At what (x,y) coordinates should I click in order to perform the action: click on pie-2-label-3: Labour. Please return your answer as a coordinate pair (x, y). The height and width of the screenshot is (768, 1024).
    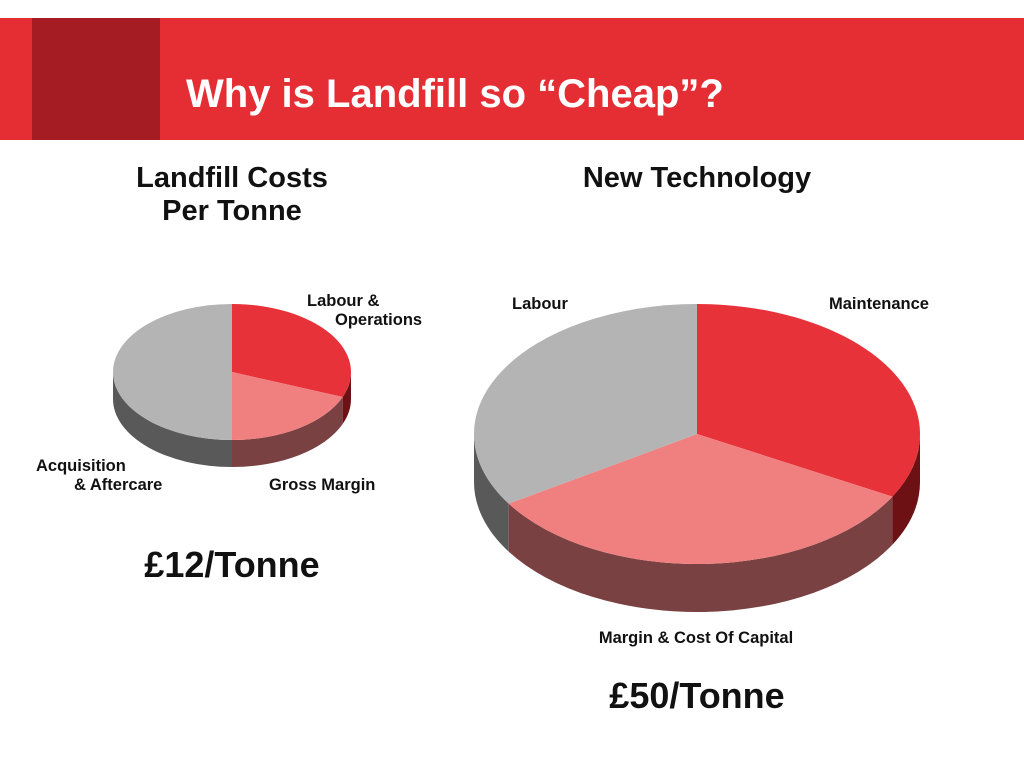
    Looking at the image, I should click on (540, 304).